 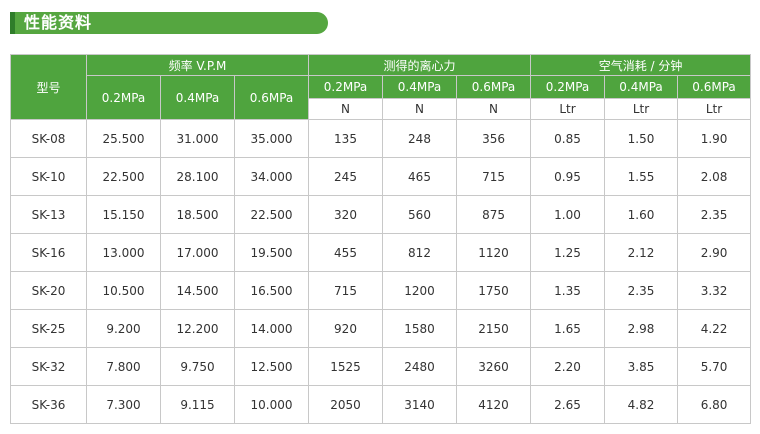 What do you see at coordinates (568, 328) in the screenshot?
I see `value-cell: 1.65` at bounding box center [568, 328].